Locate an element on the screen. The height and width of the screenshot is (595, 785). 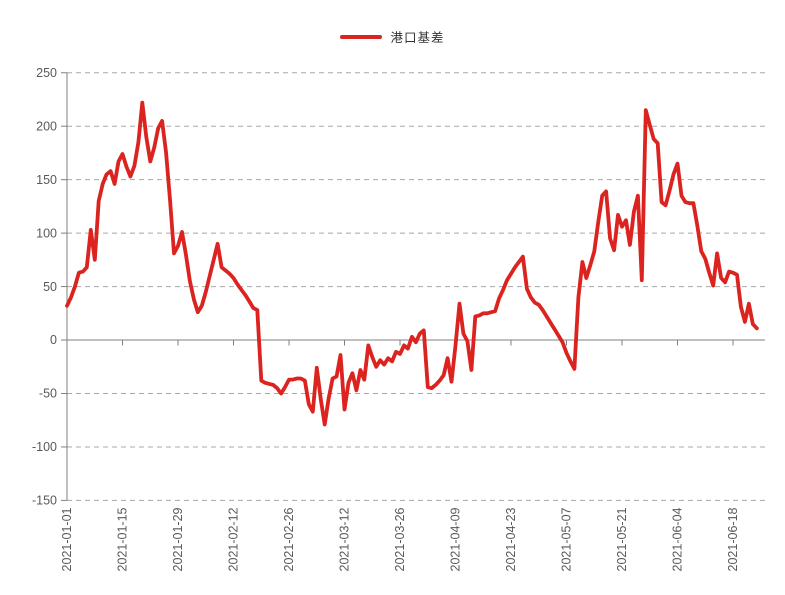
y-axis-label: -100 is located at coordinates (44, 447).